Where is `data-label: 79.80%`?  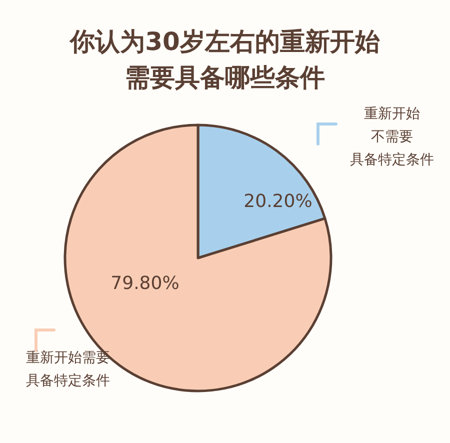 data-label: 79.80% is located at coordinates (145, 283).